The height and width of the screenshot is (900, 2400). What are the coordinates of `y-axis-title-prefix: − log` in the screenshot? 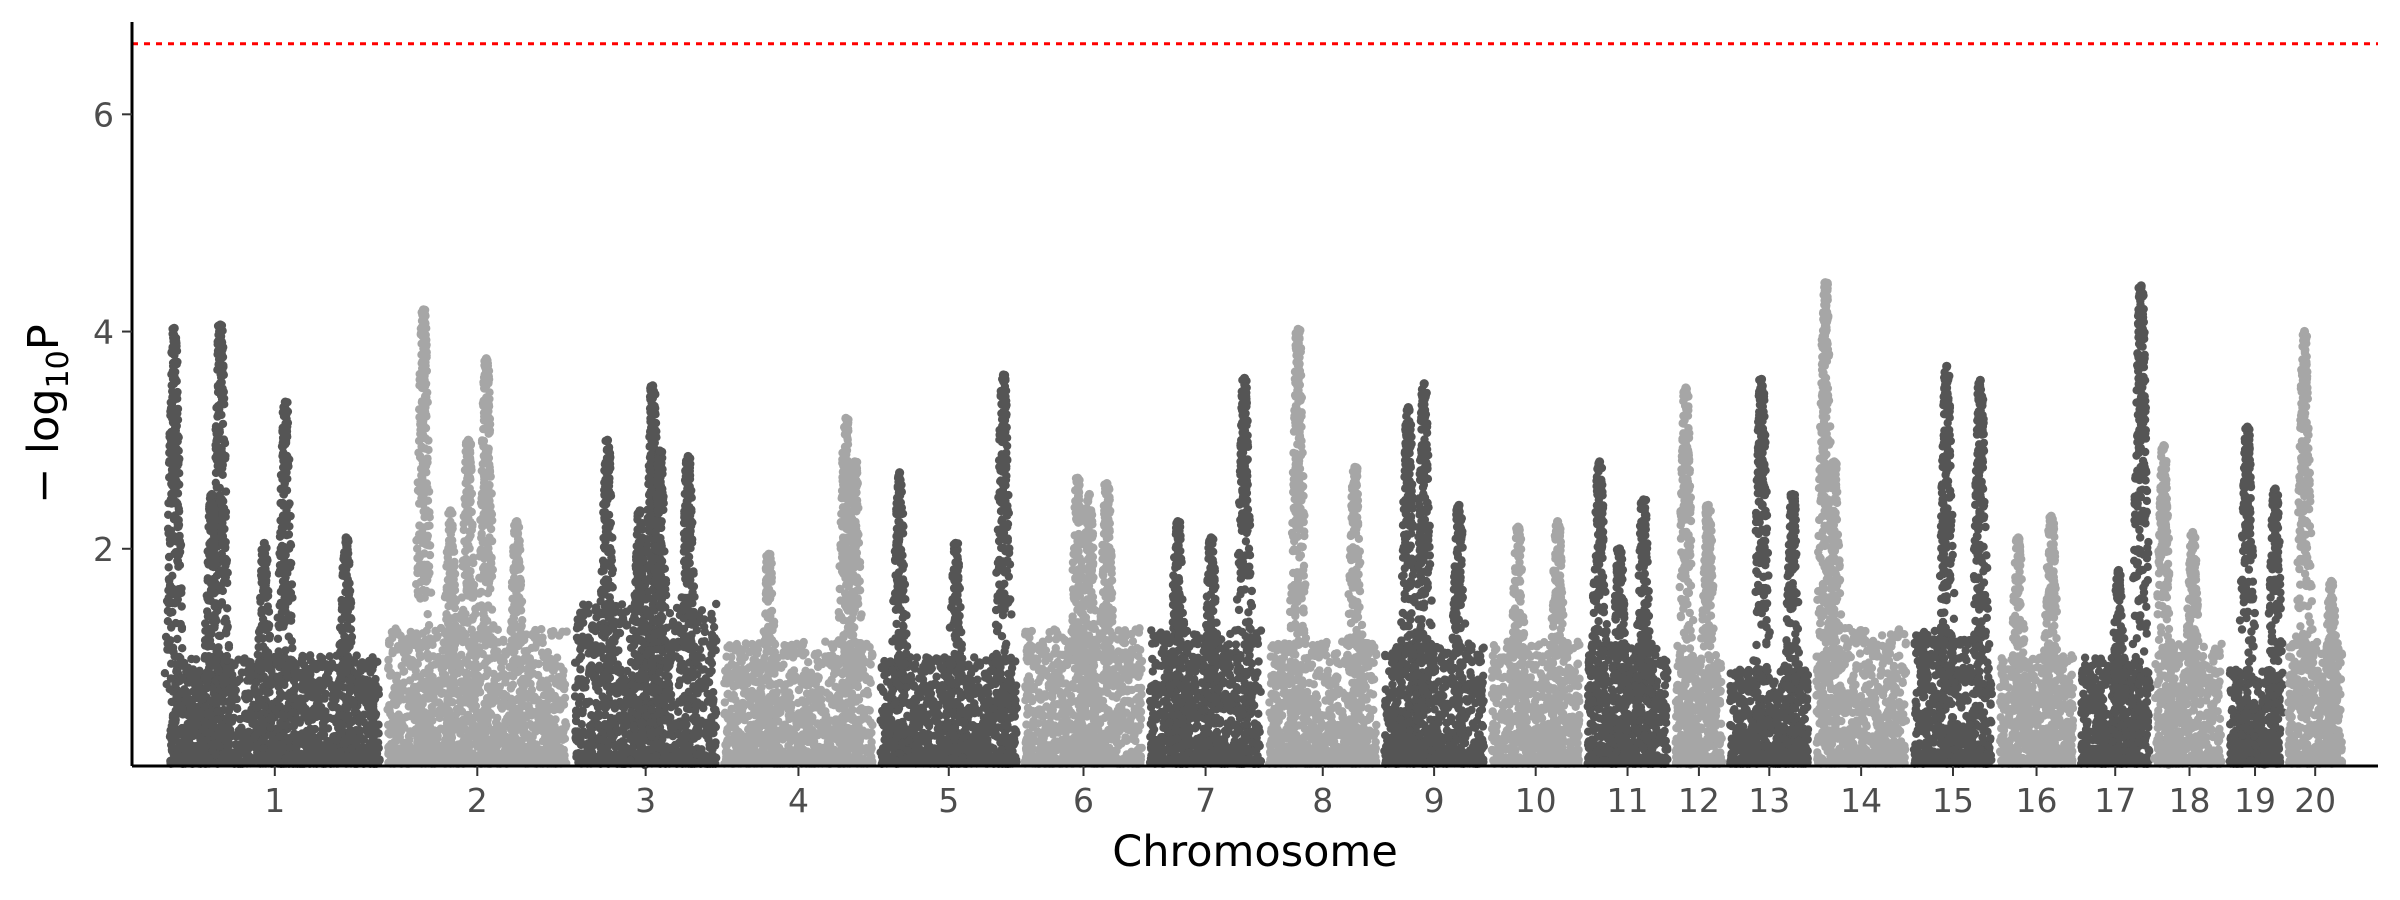 It's located at (44, 445).